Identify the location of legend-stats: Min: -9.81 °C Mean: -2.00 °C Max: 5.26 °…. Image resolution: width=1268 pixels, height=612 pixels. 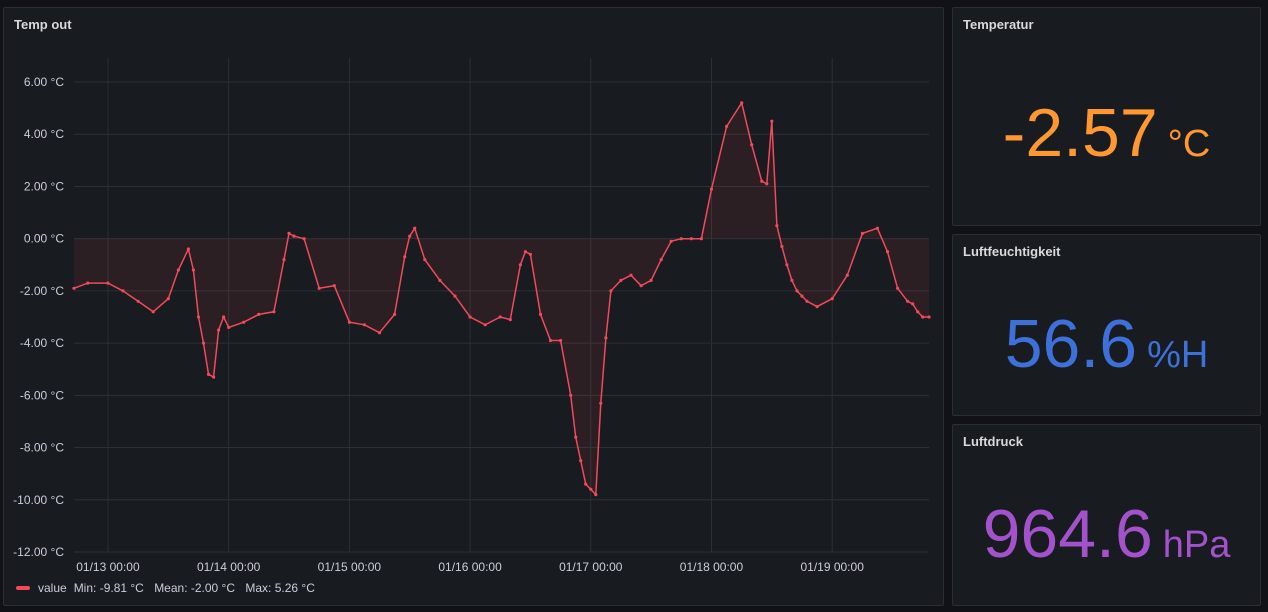
(191, 588).